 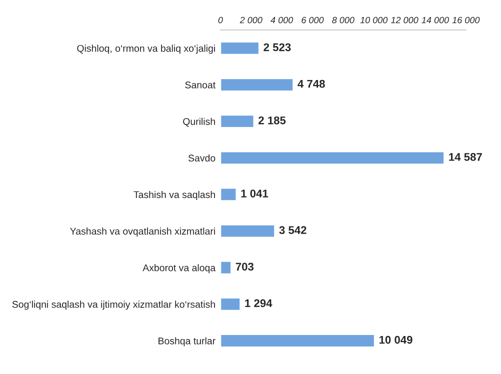 What do you see at coordinates (179, 269) in the screenshot?
I see `y-tick-label: Axborot va aloqa` at bounding box center [179, 269].